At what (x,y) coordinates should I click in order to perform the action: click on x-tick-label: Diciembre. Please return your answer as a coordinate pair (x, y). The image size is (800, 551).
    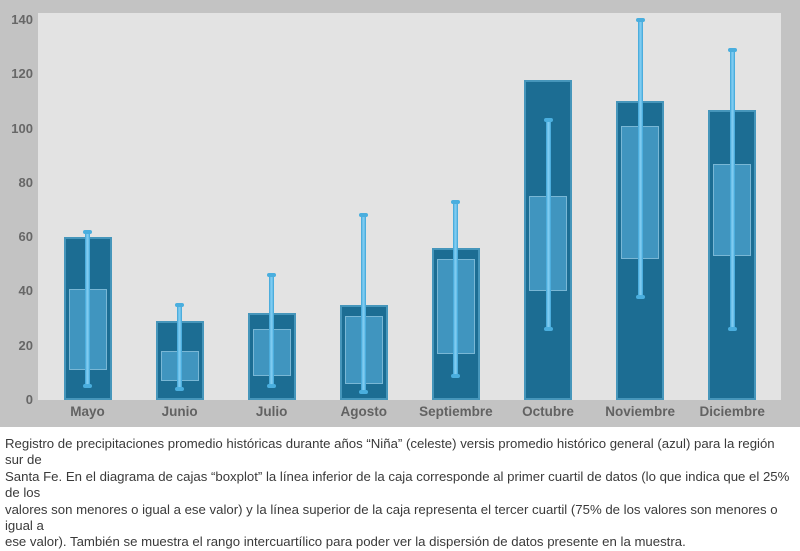
    Looking at the image, I should click on (732, 411).